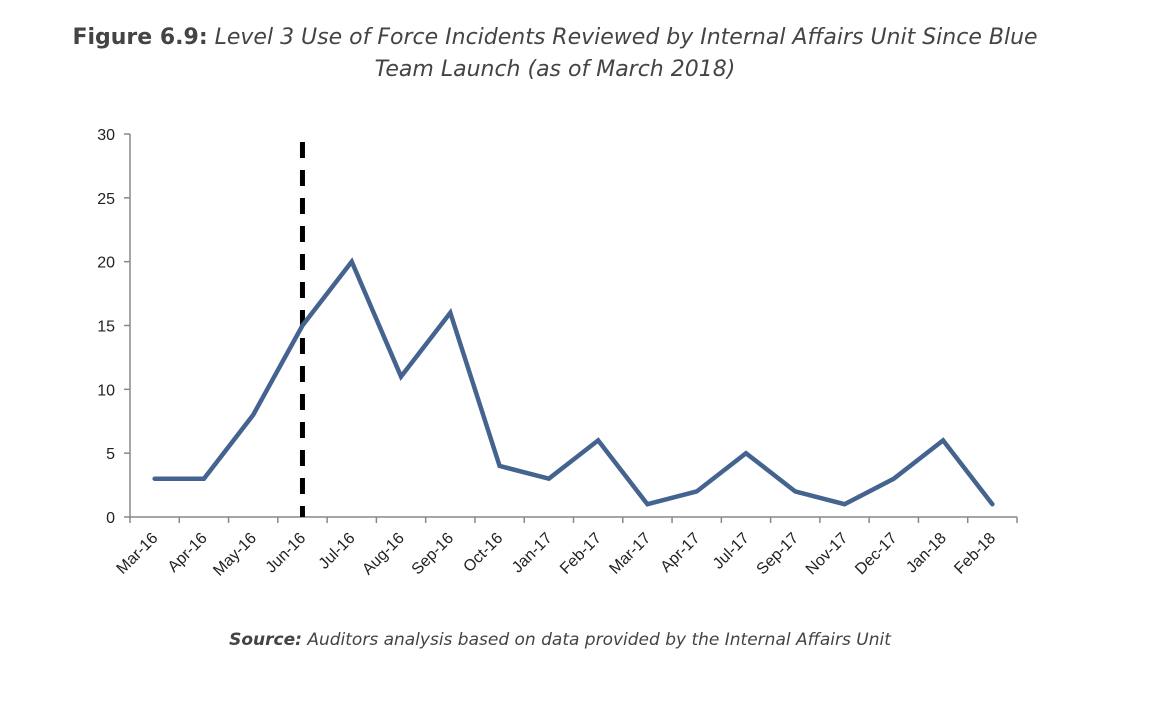 This screenshot has height=710, width=1170. What do you see at coordinates (140, 37) in the screenshot?
I see `figure-number: Figure 6.9:` at bounding box center [140, 37].